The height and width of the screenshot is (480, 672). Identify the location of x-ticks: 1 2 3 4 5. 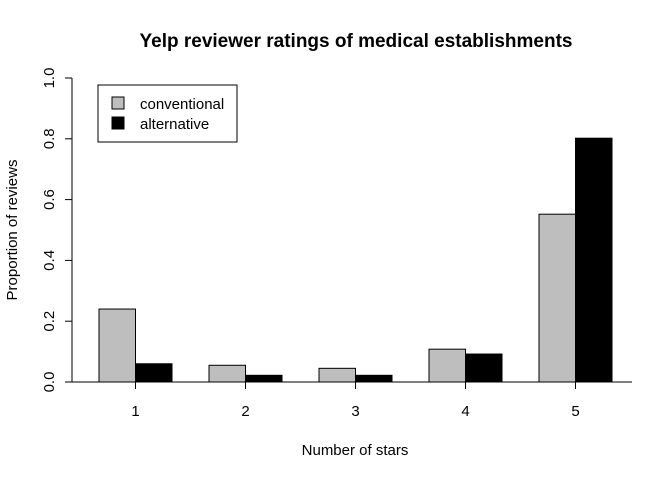
(355, 401).